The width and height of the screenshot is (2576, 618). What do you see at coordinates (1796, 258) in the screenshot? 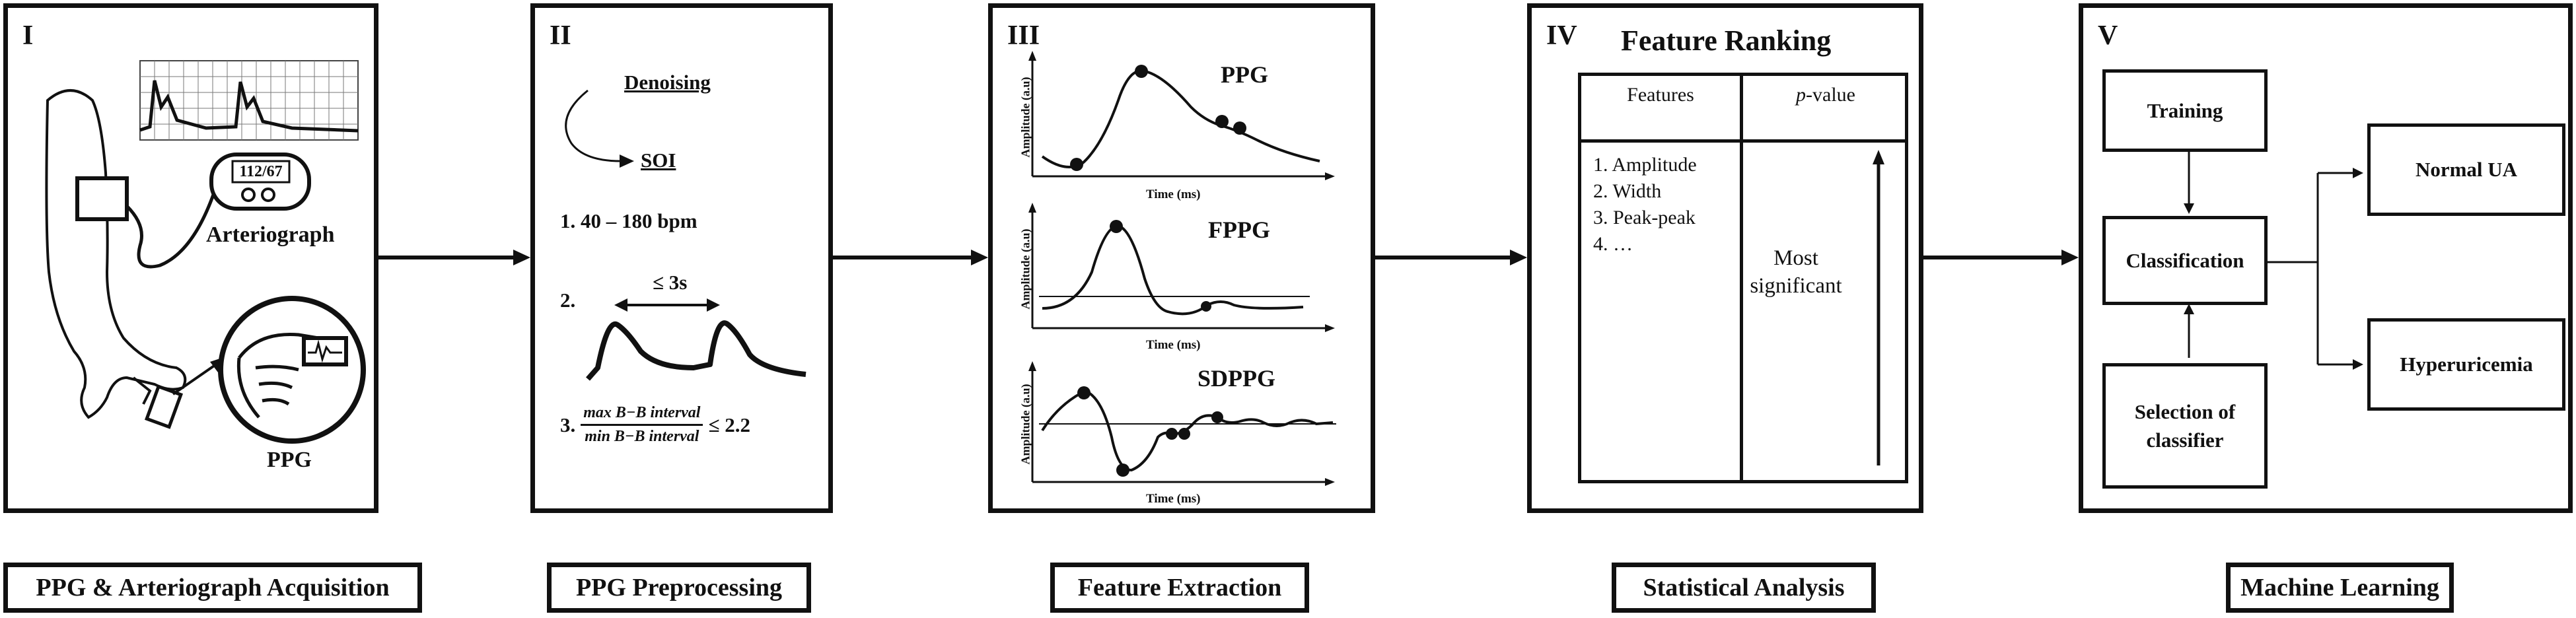
I see `significance-line: Most` at bounding box center [1796, 258].